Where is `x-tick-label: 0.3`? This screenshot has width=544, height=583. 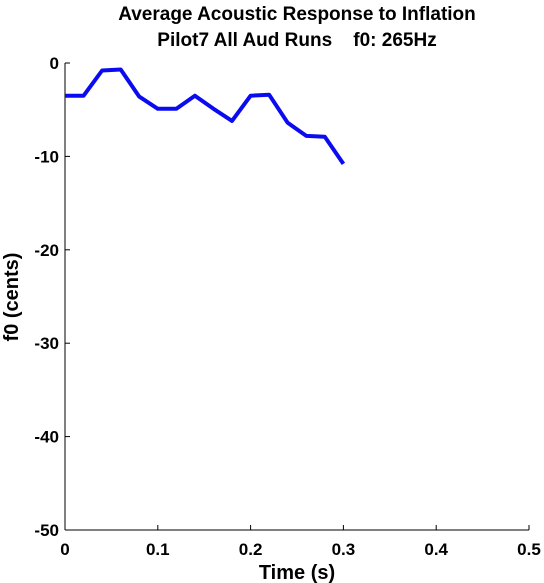
x-tick-label: 0.3 is located at coordinates (344, 549).